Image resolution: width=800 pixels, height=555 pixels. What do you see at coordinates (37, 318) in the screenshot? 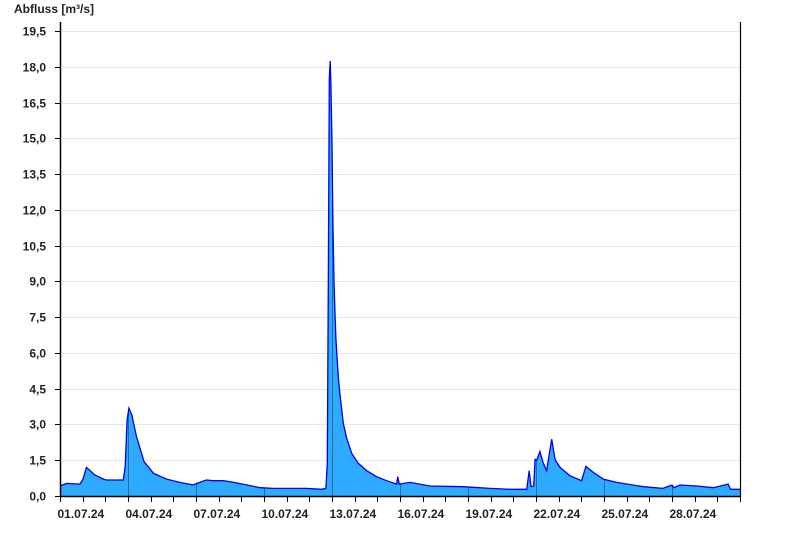
I see `y-tick-label: 7,5` at bounding box center [37, 318].